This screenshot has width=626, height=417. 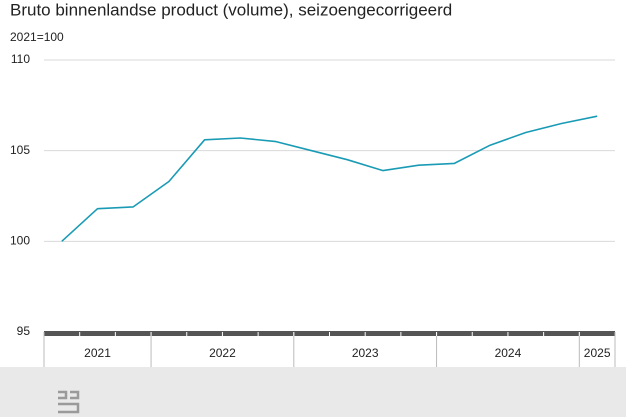 What do you see at coordinates (69, 402) in the screenshot?
I see `logo` at bounding box center [69, 402].